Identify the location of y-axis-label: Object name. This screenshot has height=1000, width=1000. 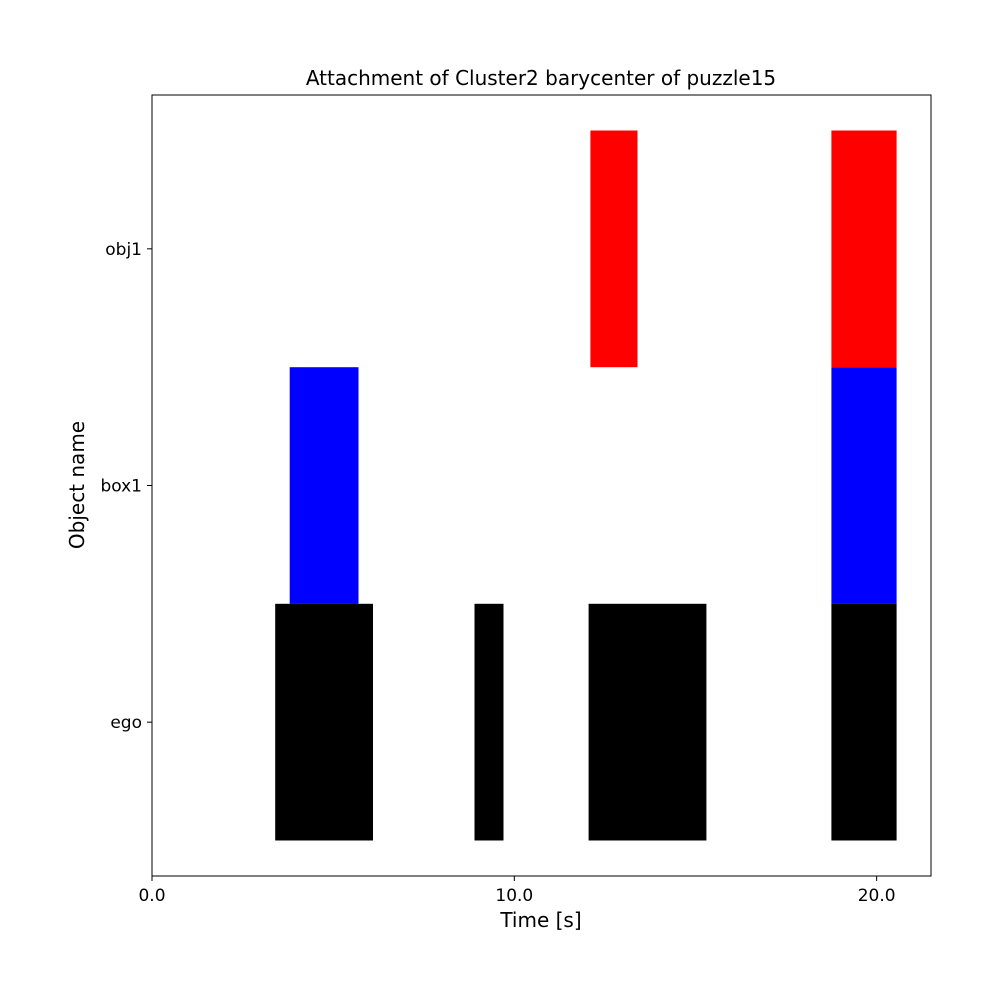
(77, 485).